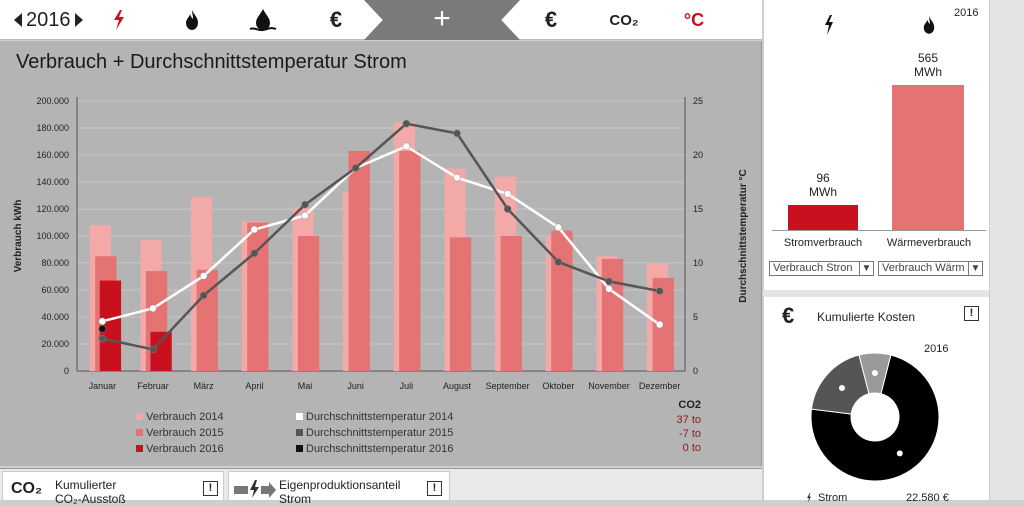 This screenshot has width=1024, height=506. What do you see at coordinates (928, 157) in the screenshot?
I see `waermeverbrauch-bar` at bounding box center [928, 157].